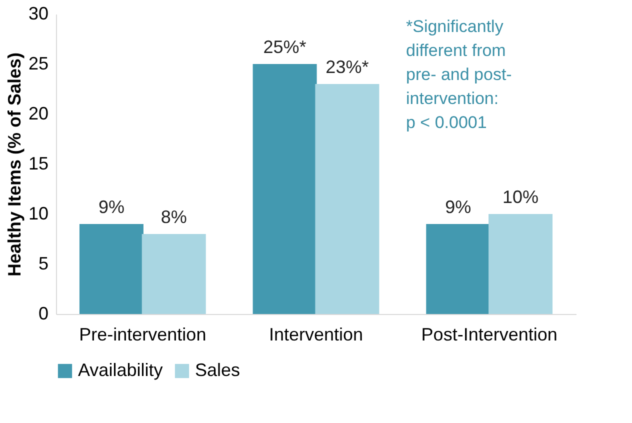 The width and height of the screenshot is (632, 423). I want to click on x-tick-label: Pre-intervention, so click(142, 334).